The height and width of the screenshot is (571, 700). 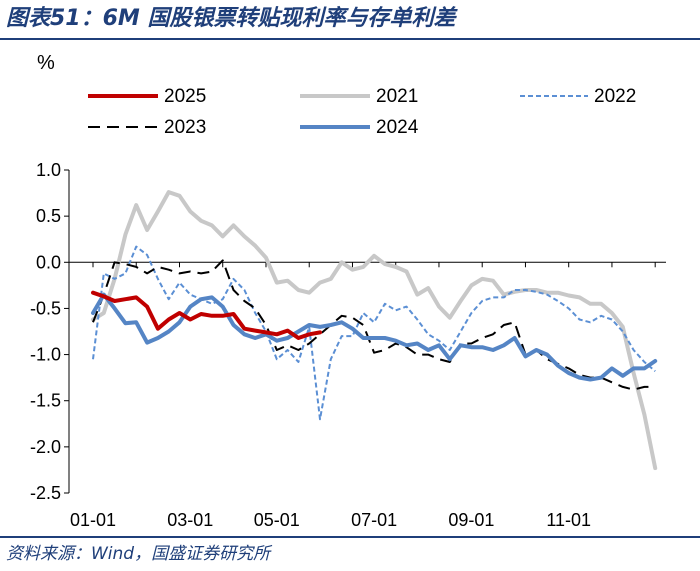 What do you see at coordinates (138, 554) in the screenshot?
I see `source-note: 资料来源：Wind，国盛证券研究所` at bounding box center [138, 554].